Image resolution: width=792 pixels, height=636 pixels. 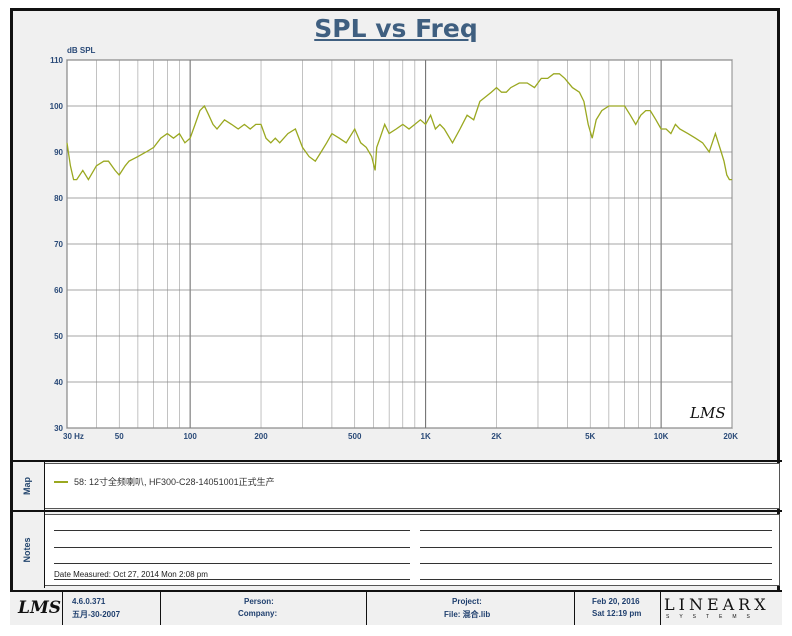 What do you see at coordinates (470, 608) in the screenshot?
I see `footer-project-cell: Project: File: 混合.lib` at bounding box center [470, 608].